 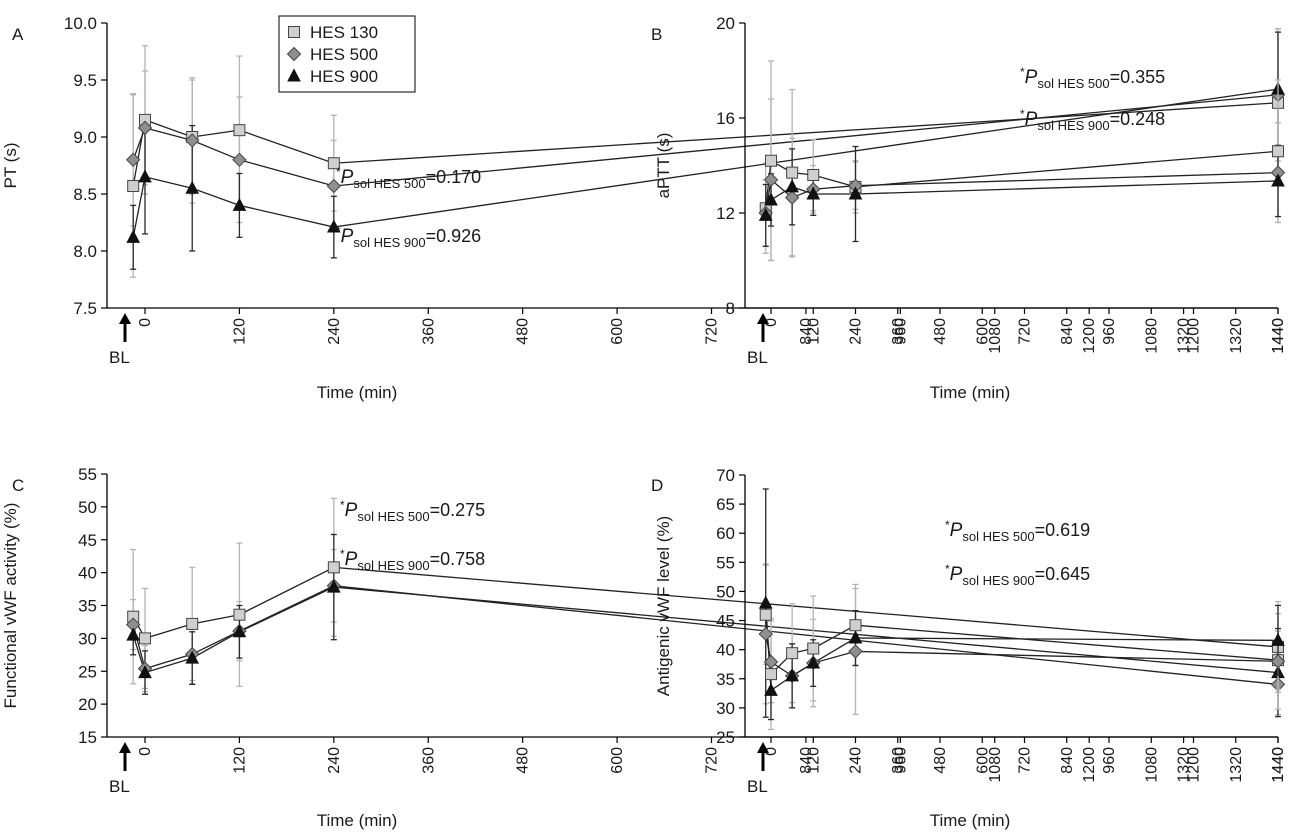 What do you see at coordinates (657, 485) in the screenshot?
I see `panel-label: D` at bounding box center [657, 485].